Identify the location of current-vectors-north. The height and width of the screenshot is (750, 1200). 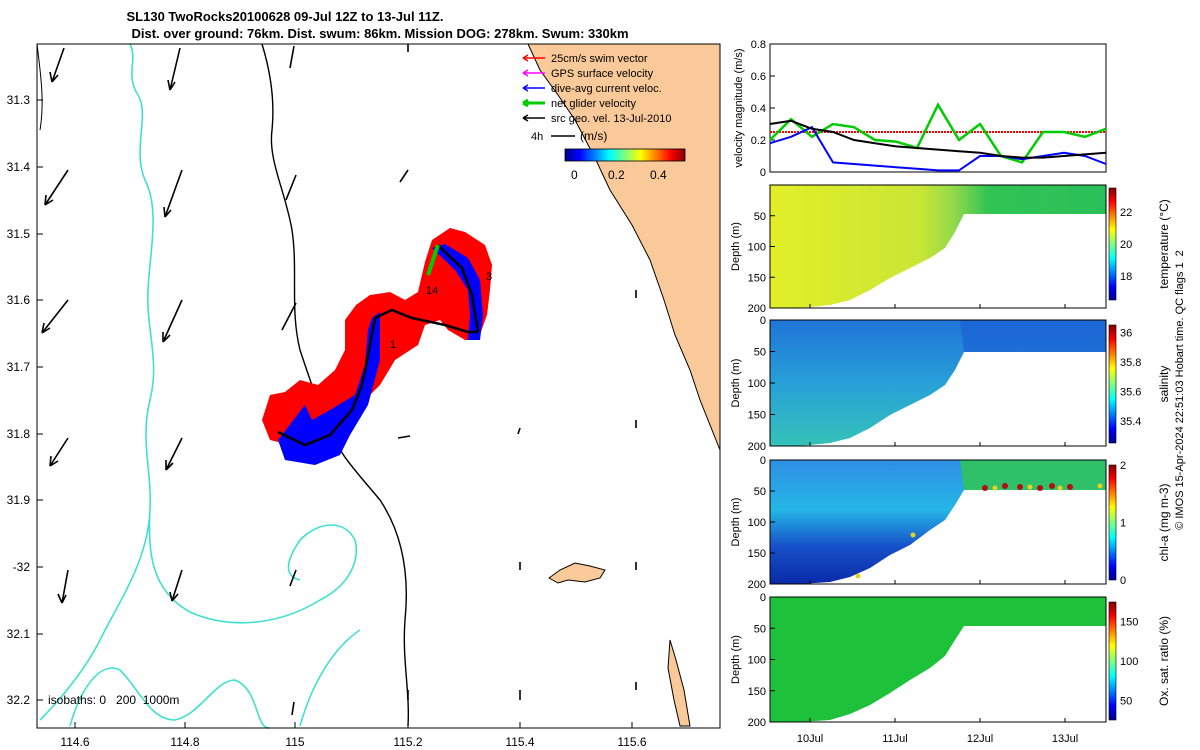
(457, 292).